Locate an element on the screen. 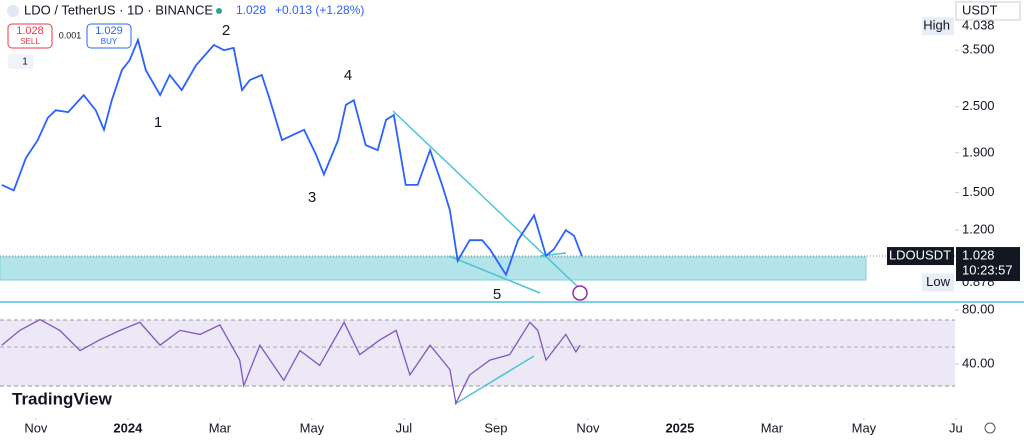  last-price: 1.028 is located at coordinates (978, 254).